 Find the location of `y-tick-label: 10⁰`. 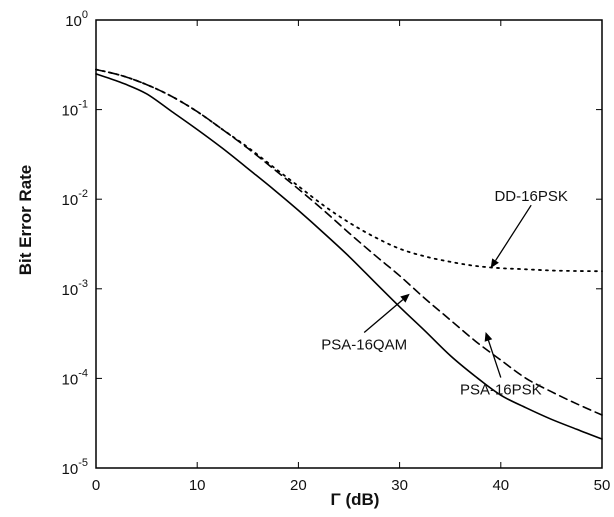

y-tick-label: 10⁰ is located at coordinates (76, 19).